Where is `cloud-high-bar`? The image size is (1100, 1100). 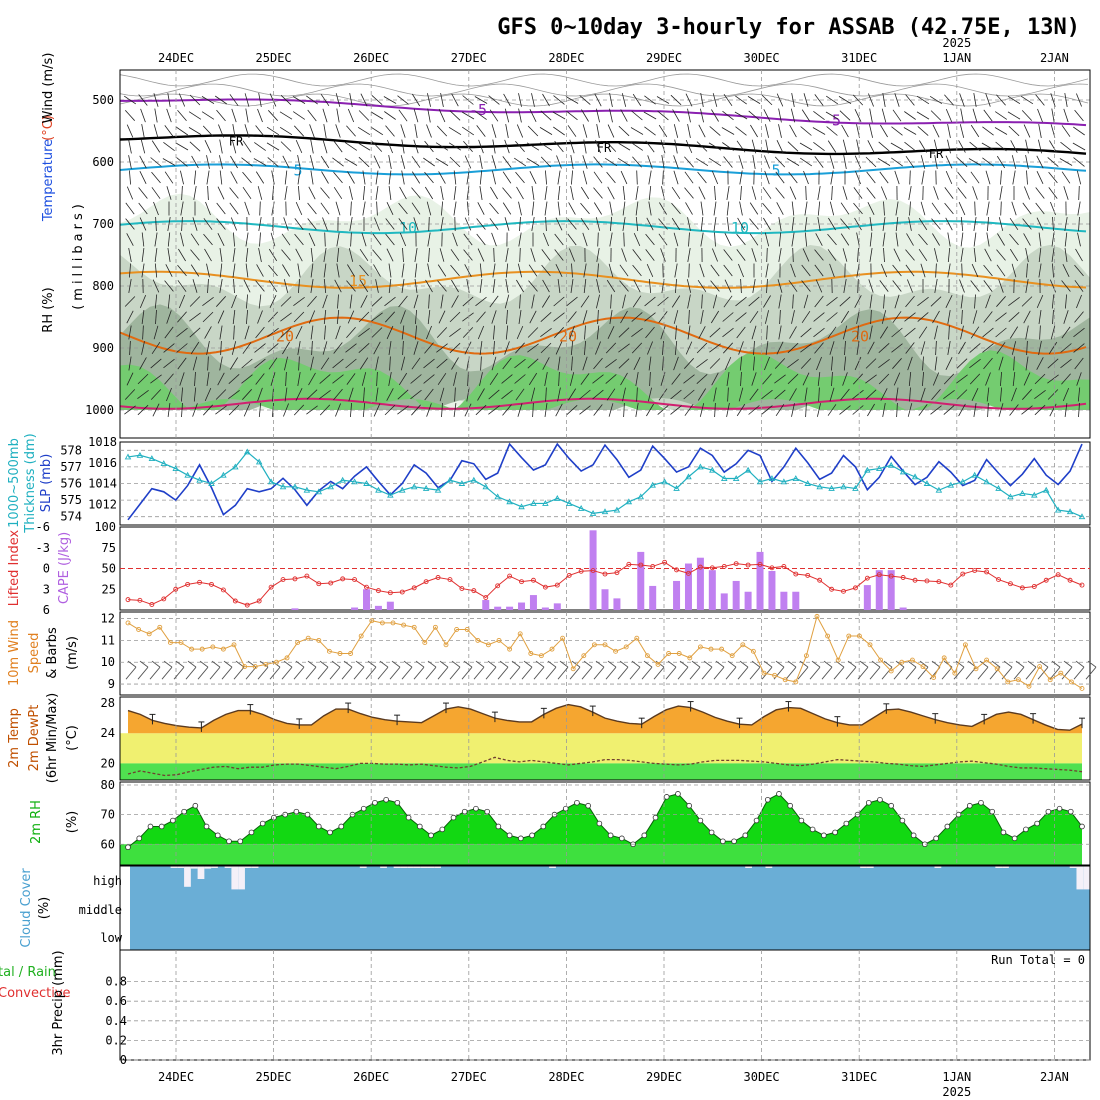 cloud-high-bar is located at coordinates (424, 867).